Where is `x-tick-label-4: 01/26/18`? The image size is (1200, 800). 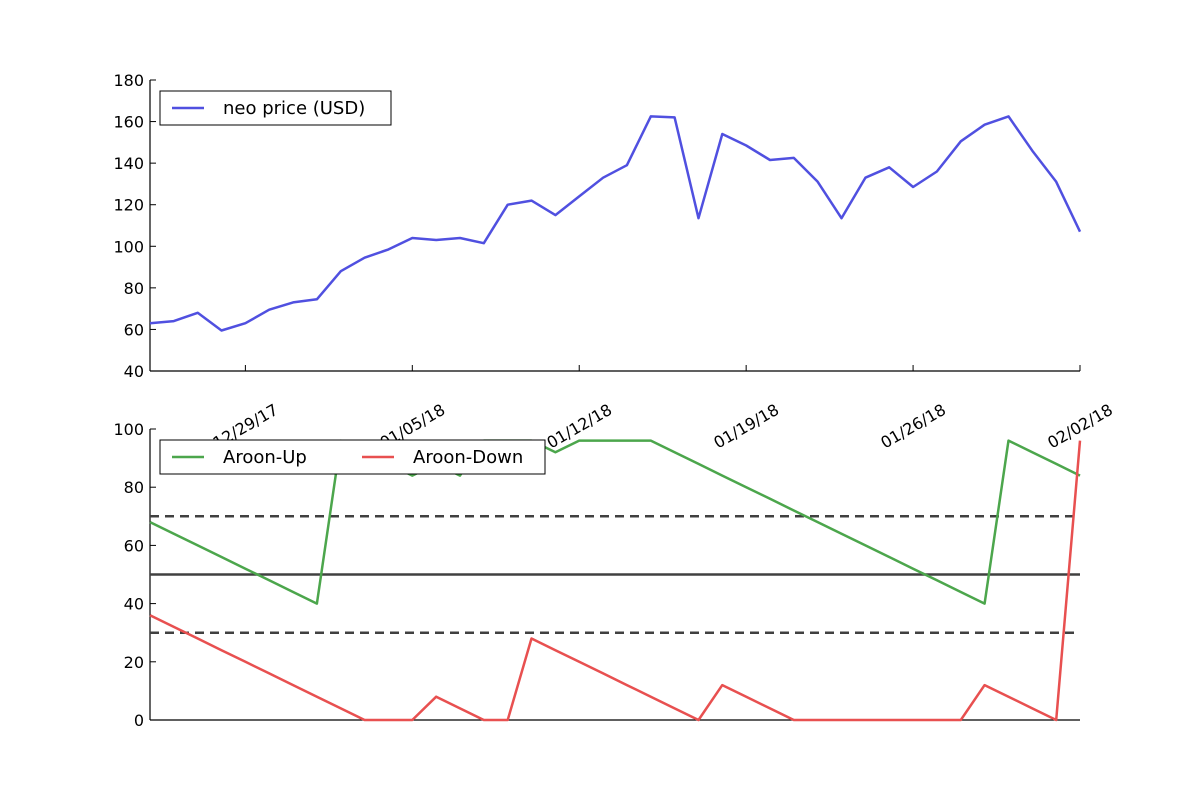
x-tick-label-4: 01/26/18 is located at coordinates (913, 426).